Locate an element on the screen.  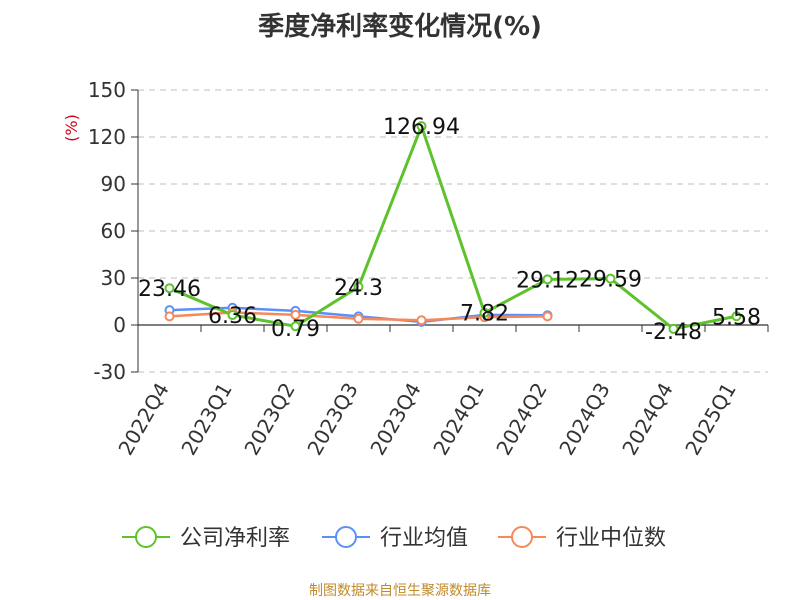
data-label: -2.48 is located at coordinates (673, 332).